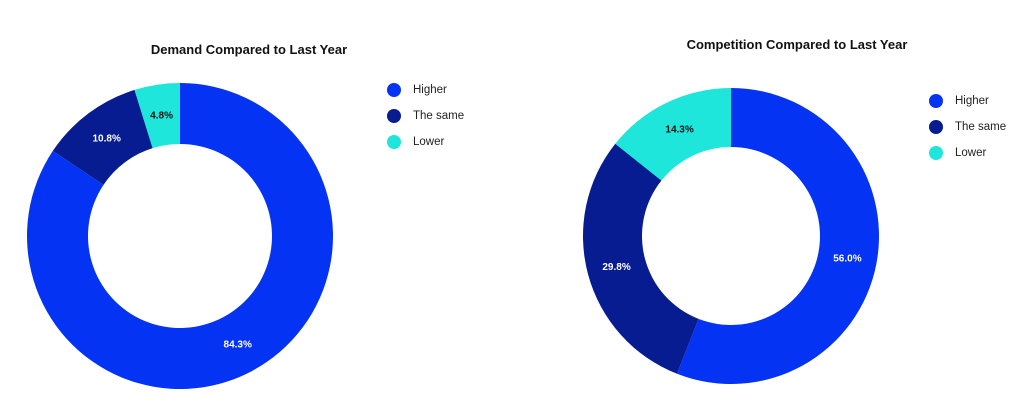 This screenshot has height=420, width=1027. What do you see at coordinates (161, 115) in the screenshot?
I see `data-label-lower: 4.8%` at bounding box center [161, 115].